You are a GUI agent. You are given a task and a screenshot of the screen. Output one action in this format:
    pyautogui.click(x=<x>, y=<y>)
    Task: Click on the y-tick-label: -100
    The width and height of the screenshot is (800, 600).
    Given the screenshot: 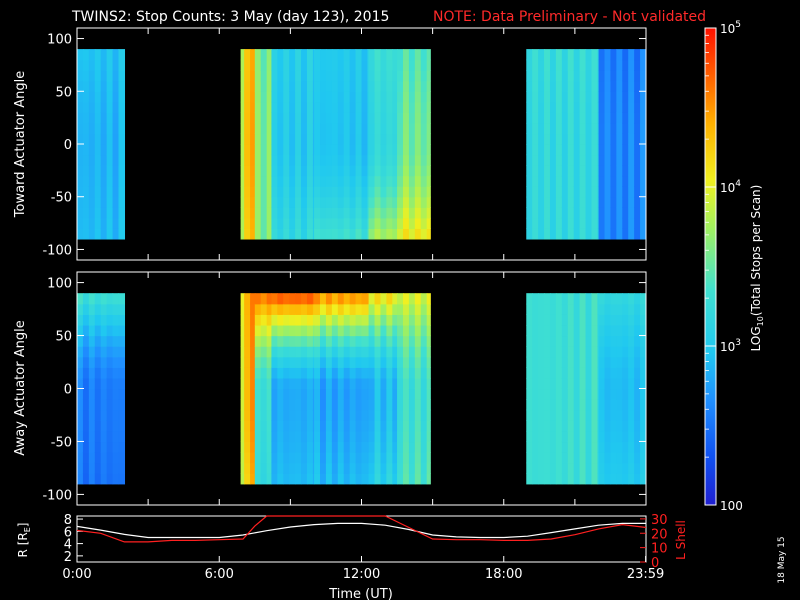 What is the action you would take?
    pyautogui.click(x=57, y=250)
    